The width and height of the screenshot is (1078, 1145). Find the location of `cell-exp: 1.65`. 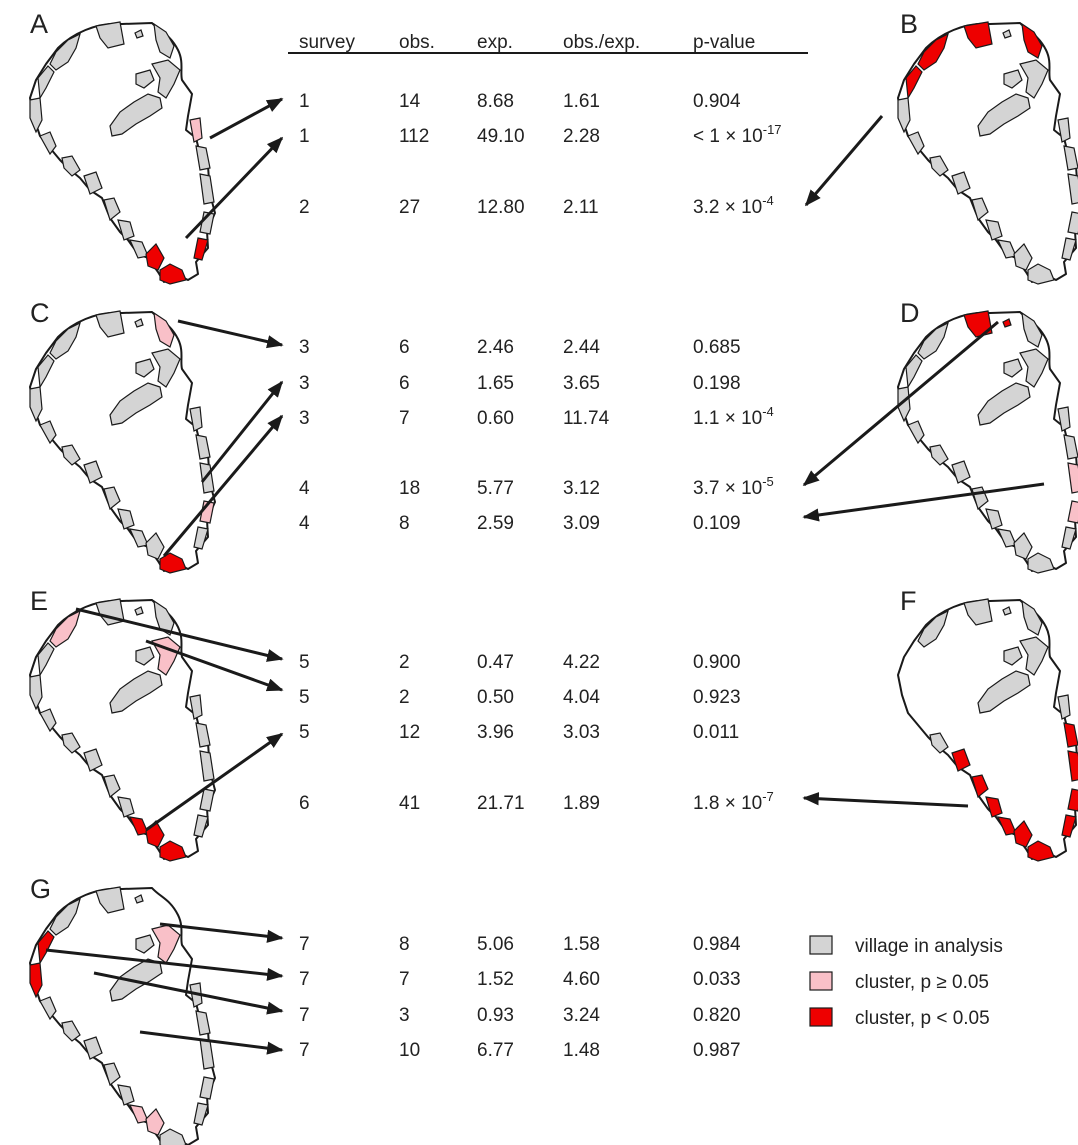

cell-exp: 1.65 is located at coordinates (495, 383).